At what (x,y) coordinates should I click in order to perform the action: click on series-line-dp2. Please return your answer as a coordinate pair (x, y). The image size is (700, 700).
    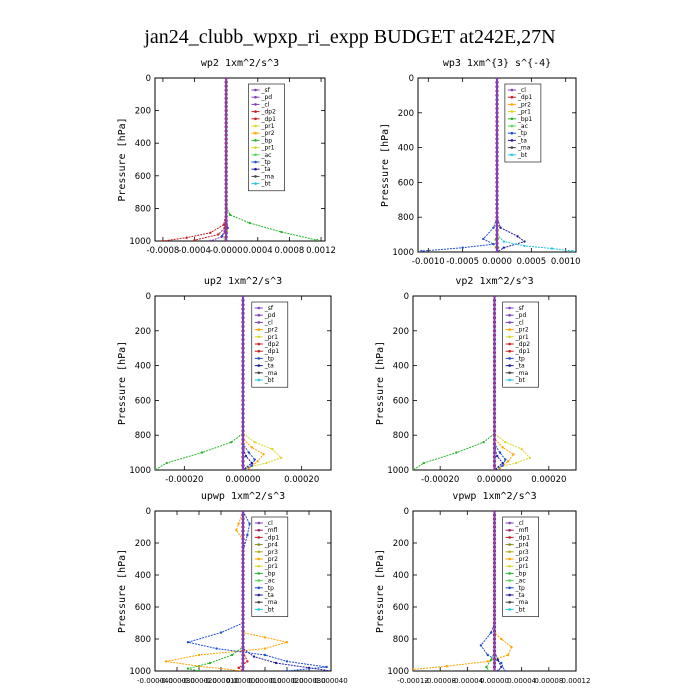
    Looking at the image, I should click on (194, 159).